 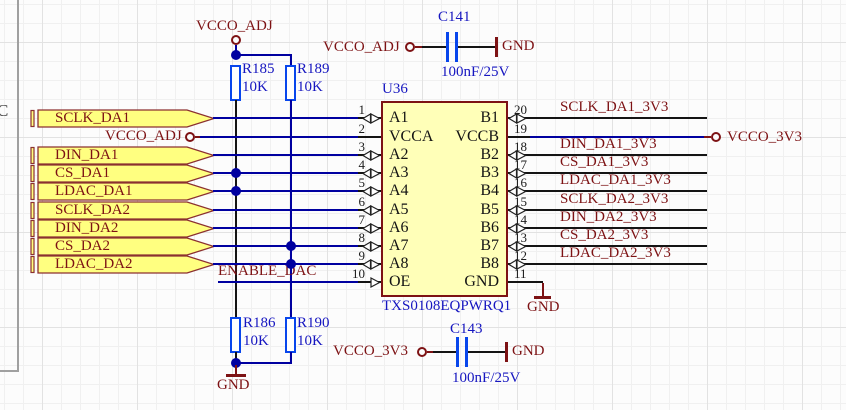 What do you see at coordinates (447, 306) in the screenshot?
I see `chip-part-number: TXS0108EQPWRQ1` at bounding box center [447, 306].